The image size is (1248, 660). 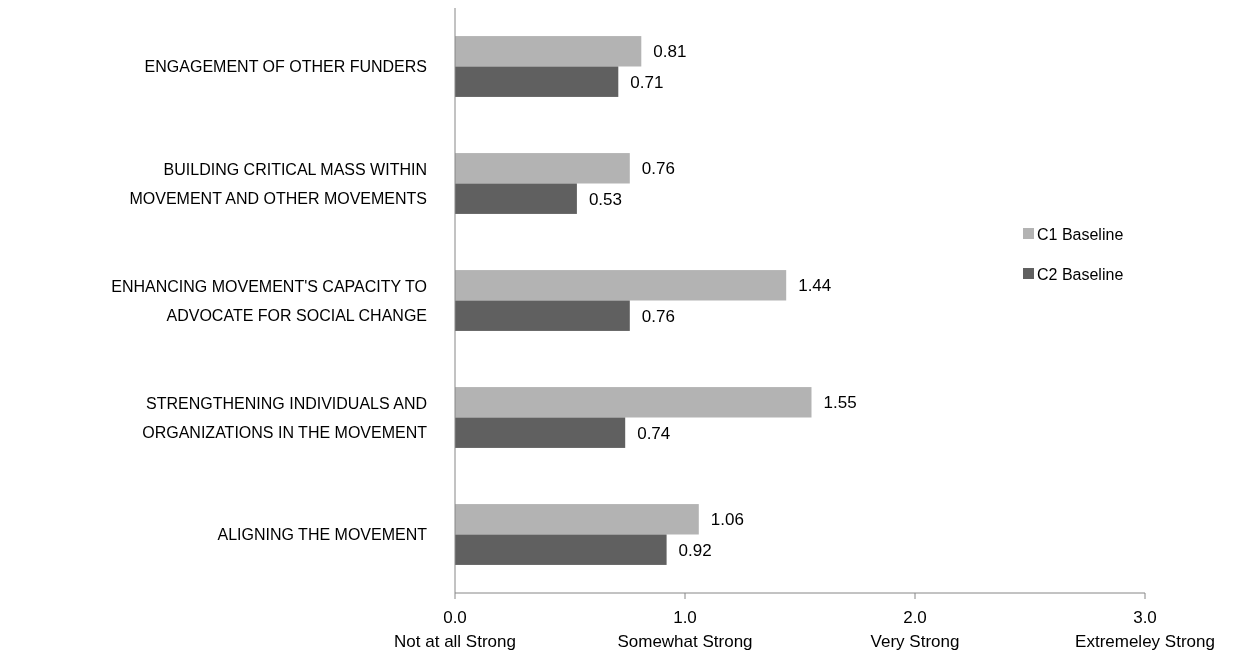 What do you see at coordinates (1080, 274) in the screenshot?
I see `legend-label: C2 Baseline` at bounding box center [1080, 274].